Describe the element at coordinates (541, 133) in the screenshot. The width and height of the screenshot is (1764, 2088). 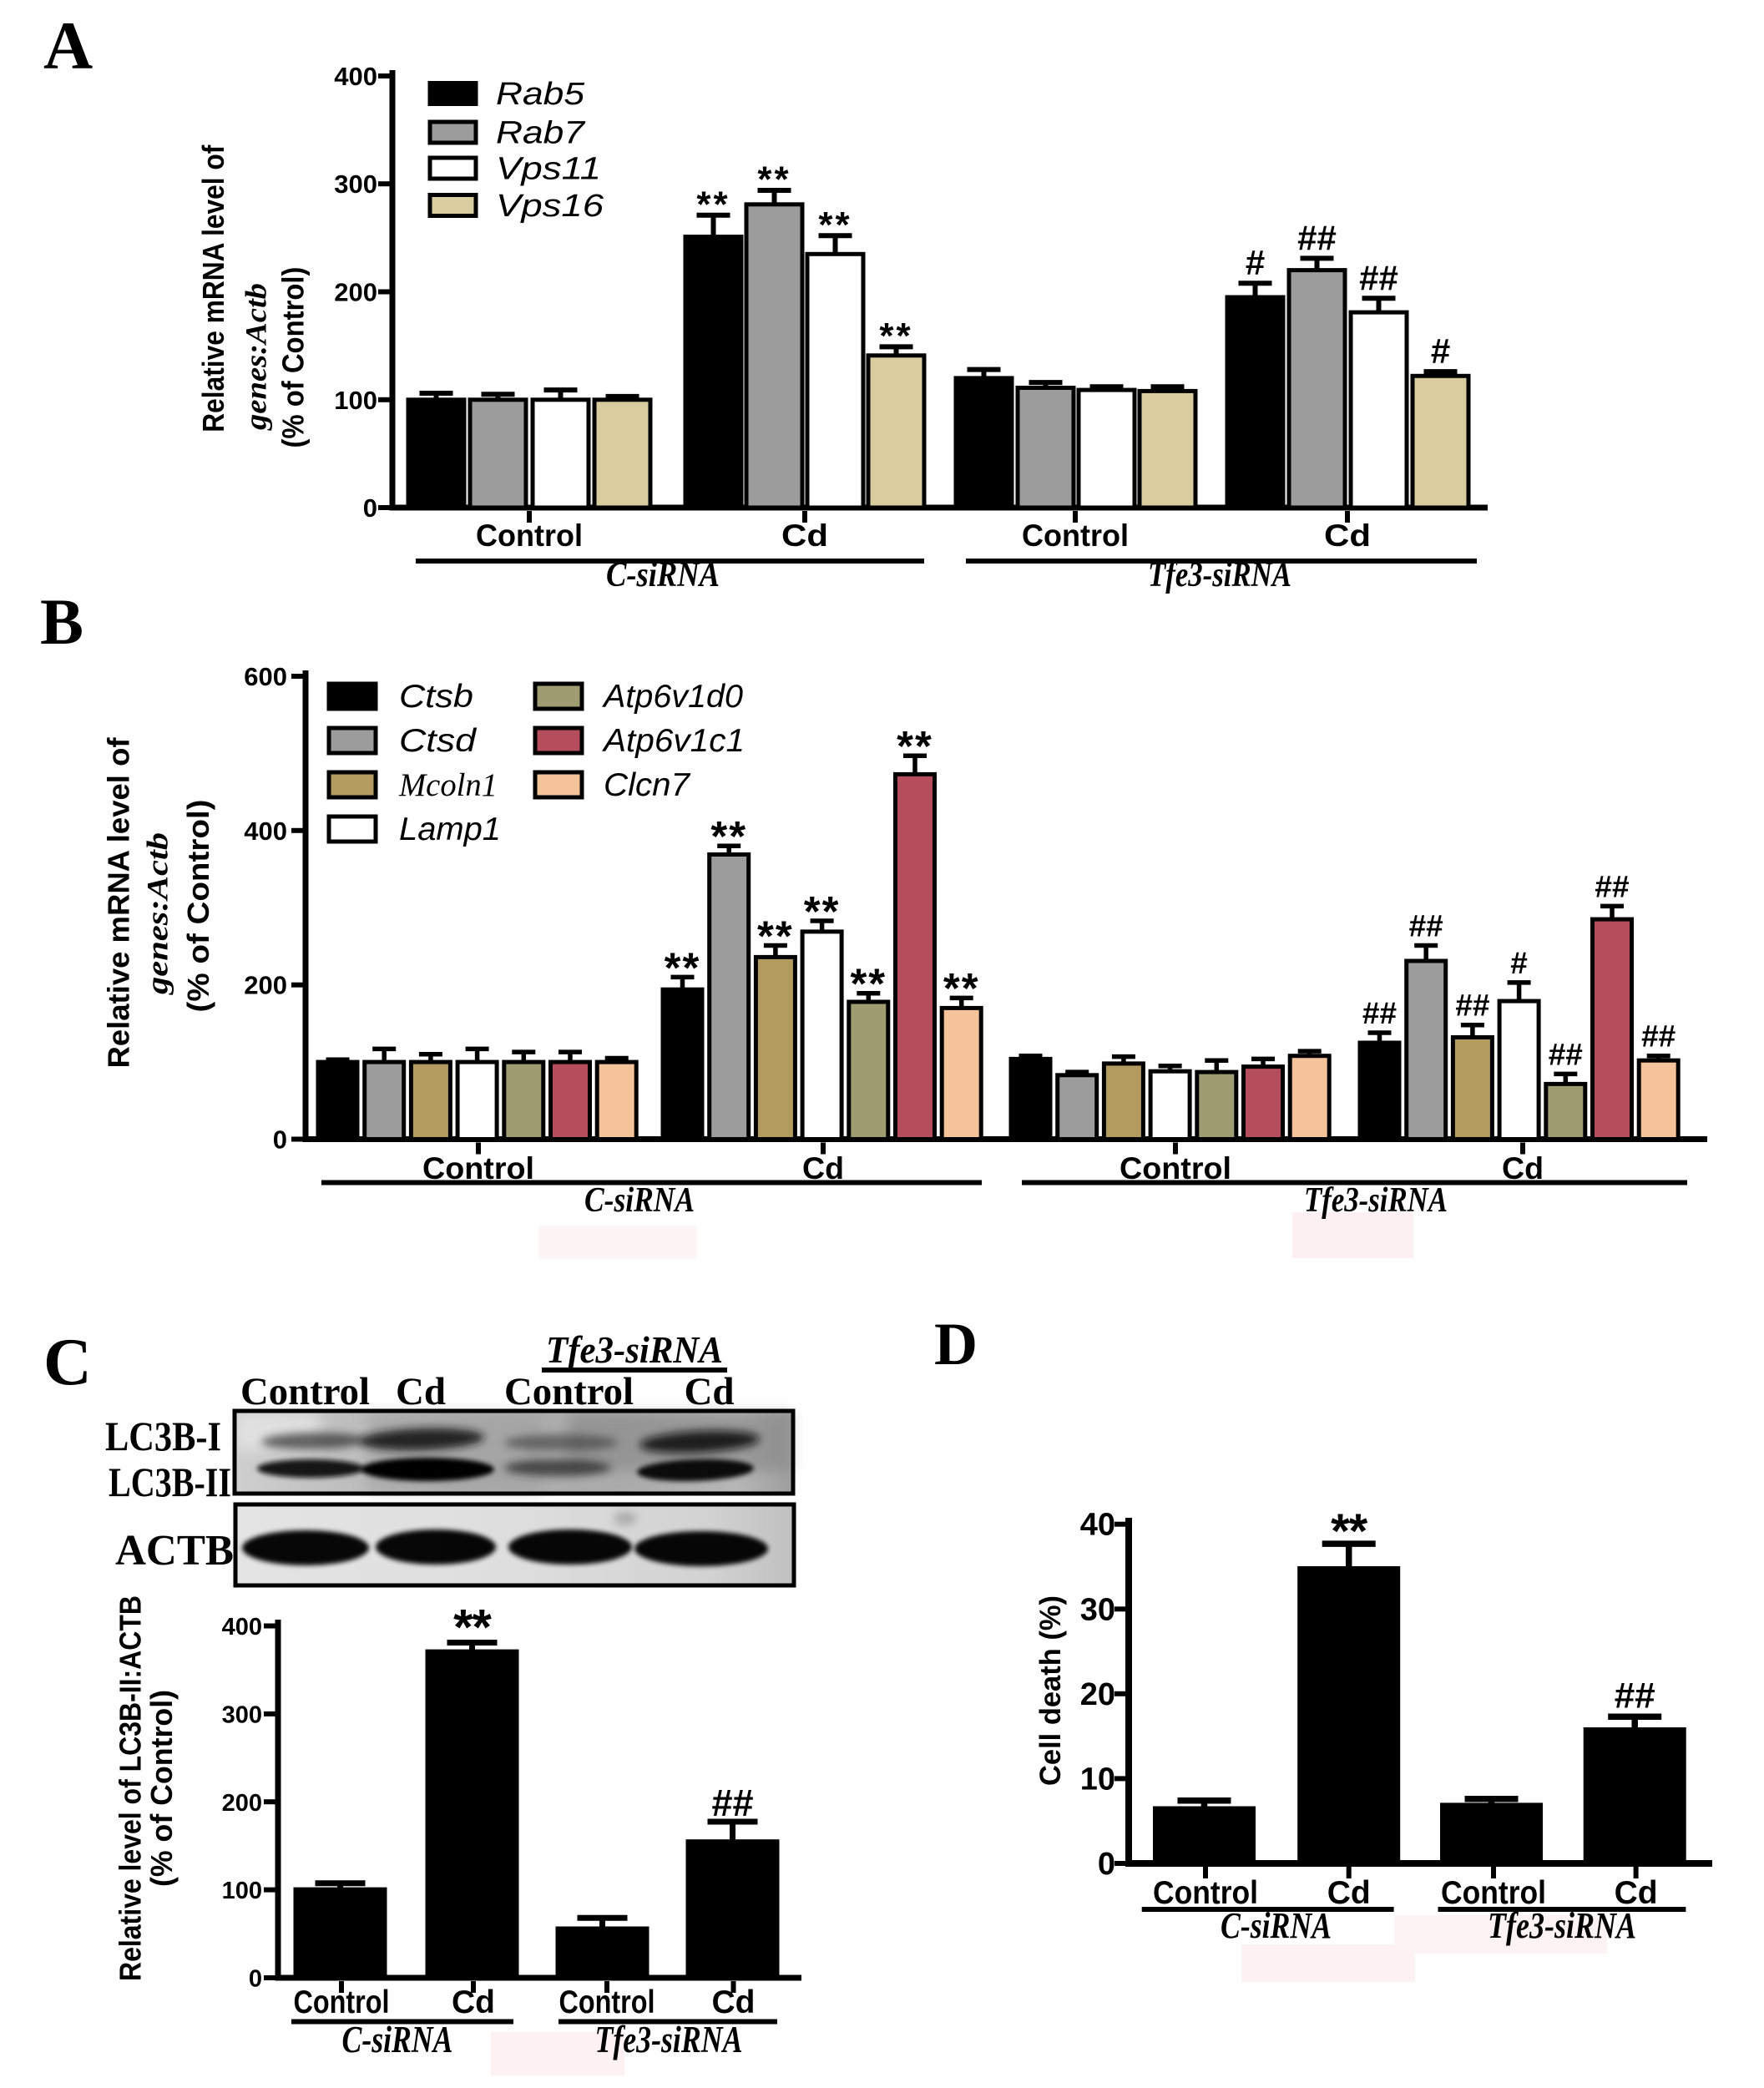
I see `svg-text: Rab7` at that location.